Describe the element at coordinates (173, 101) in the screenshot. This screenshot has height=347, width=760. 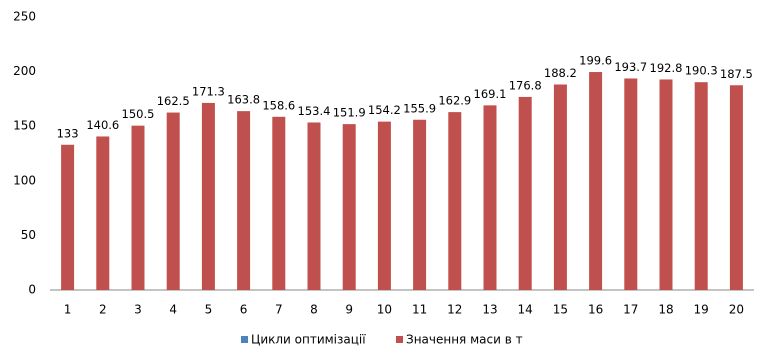
I see `data-label: 162.5` at that location.